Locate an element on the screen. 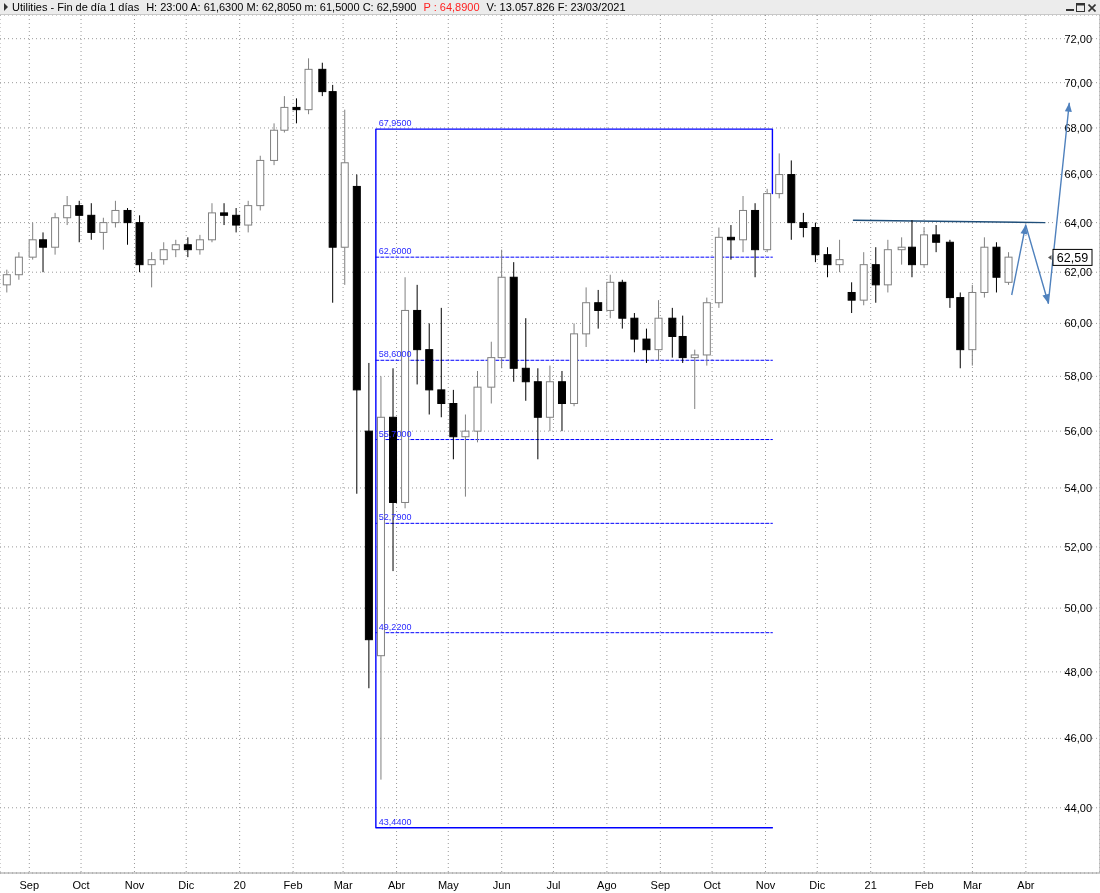  y-tick-label: 46,00 is located at coordinates (1078, 738).